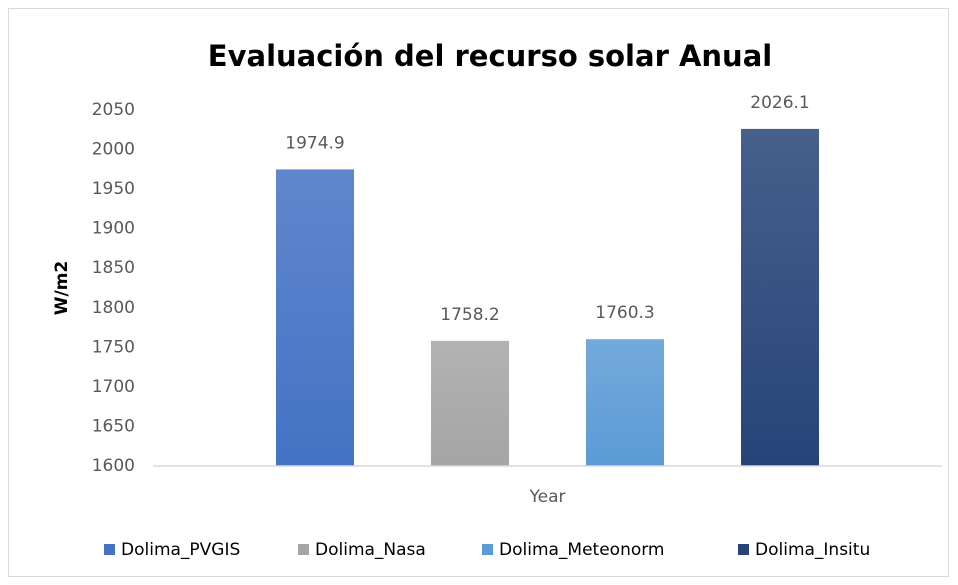 This screenshot has width=958, height=585. What do you see at coordinates (113, 387) in the screenshot?
I see `y-tick-label: 1700` at bounding box center [113, 387].